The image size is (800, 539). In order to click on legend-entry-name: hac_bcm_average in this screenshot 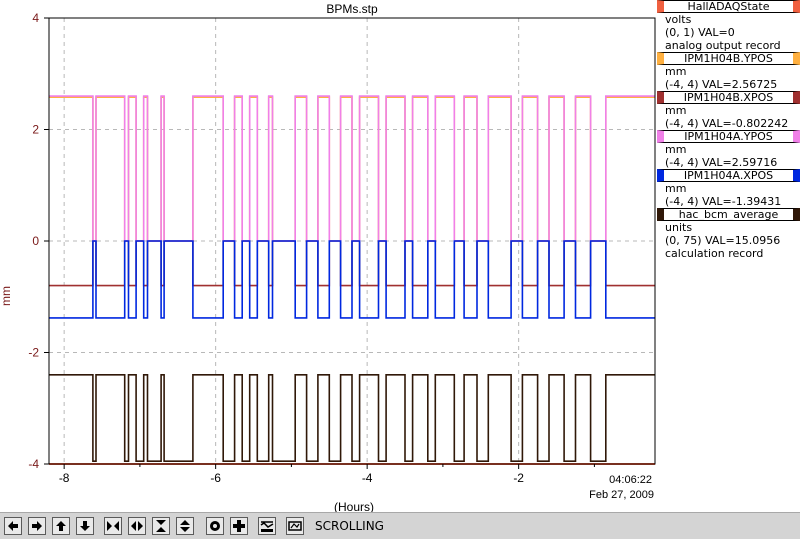, I will do `click(728, 214)`.